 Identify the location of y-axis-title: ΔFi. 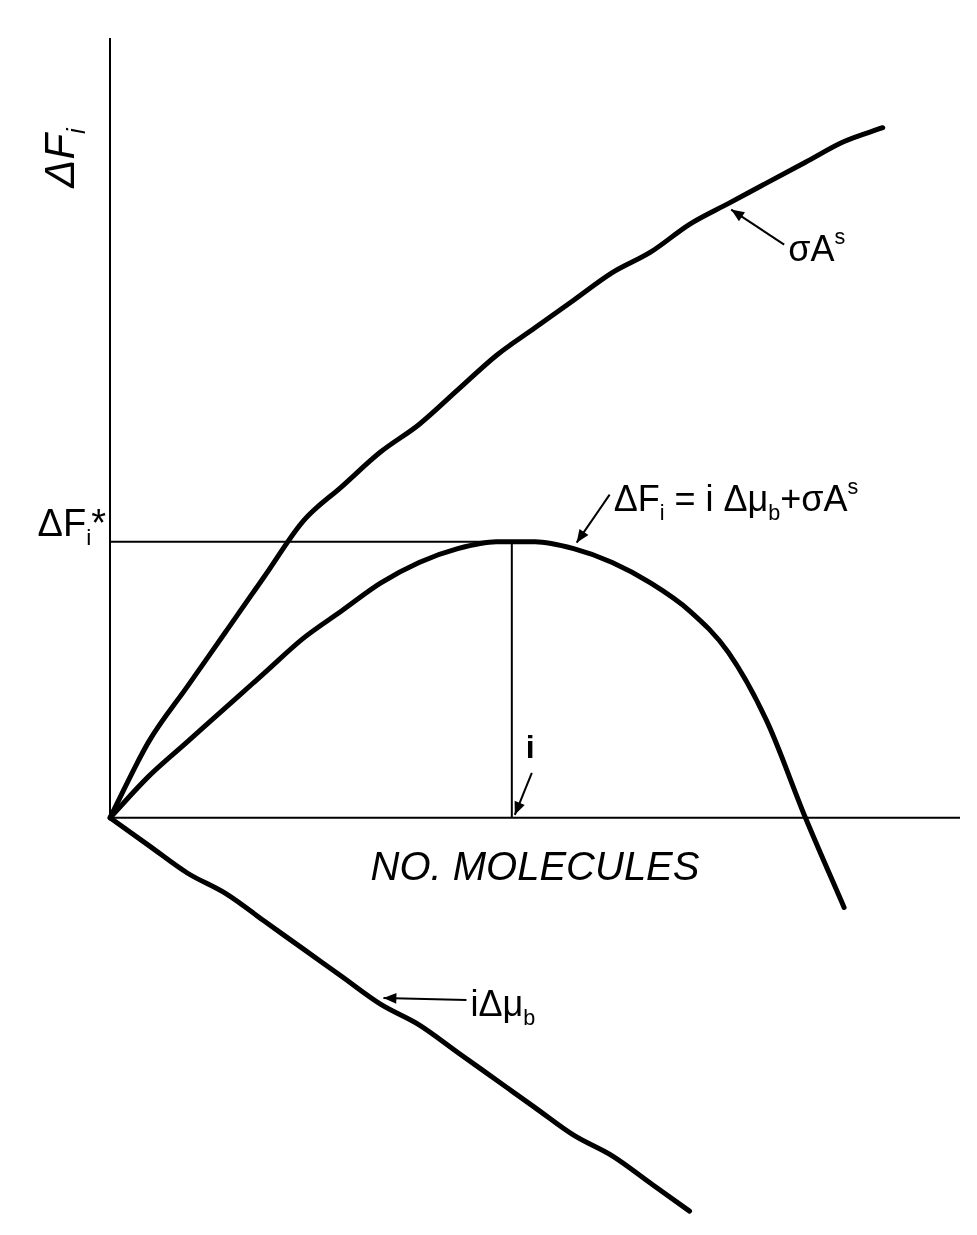
(63, 157).